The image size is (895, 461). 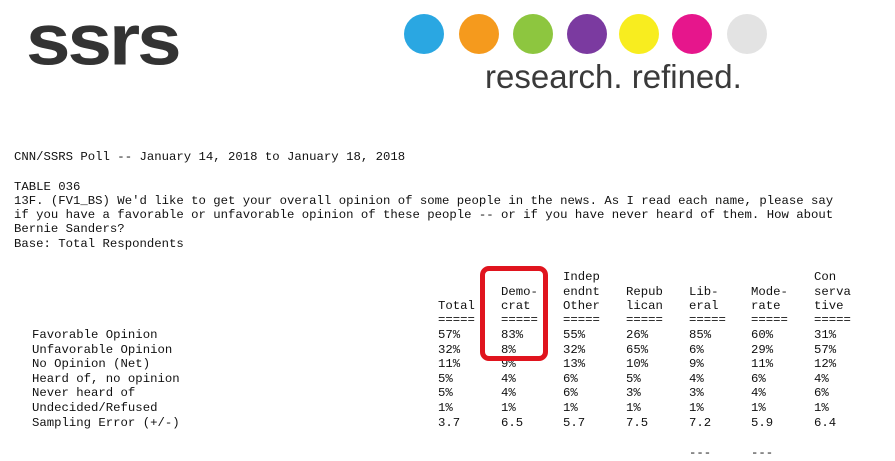 What do you see at coordinates (637, 364) in the screenshot?
I see `table-cell: 10%` at bounding box center [637, 364].